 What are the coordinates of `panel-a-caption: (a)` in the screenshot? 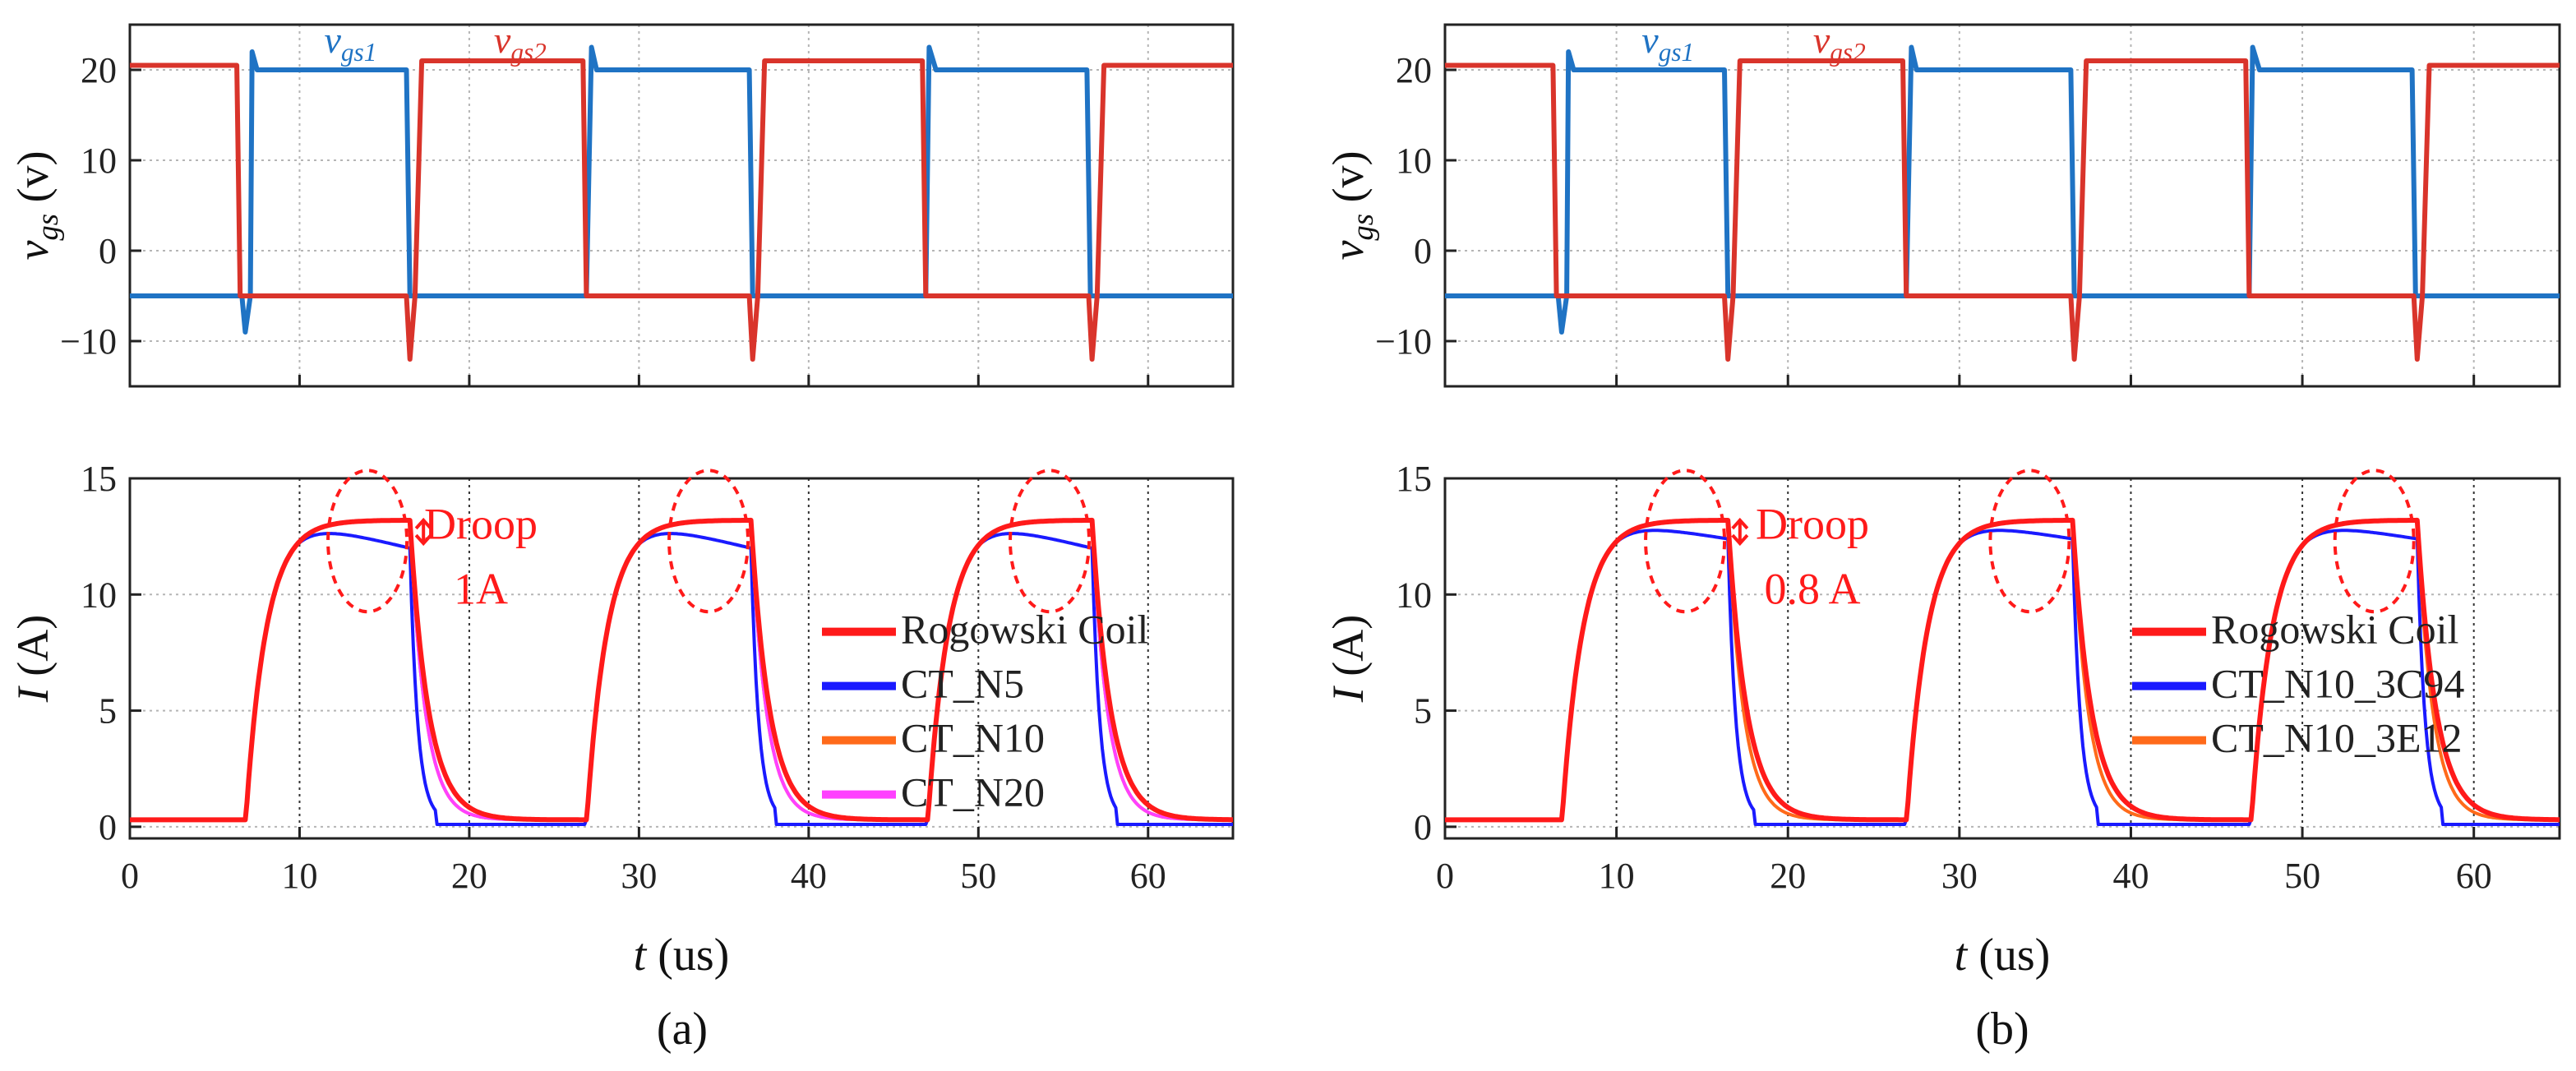 It's located at (682, 1029).